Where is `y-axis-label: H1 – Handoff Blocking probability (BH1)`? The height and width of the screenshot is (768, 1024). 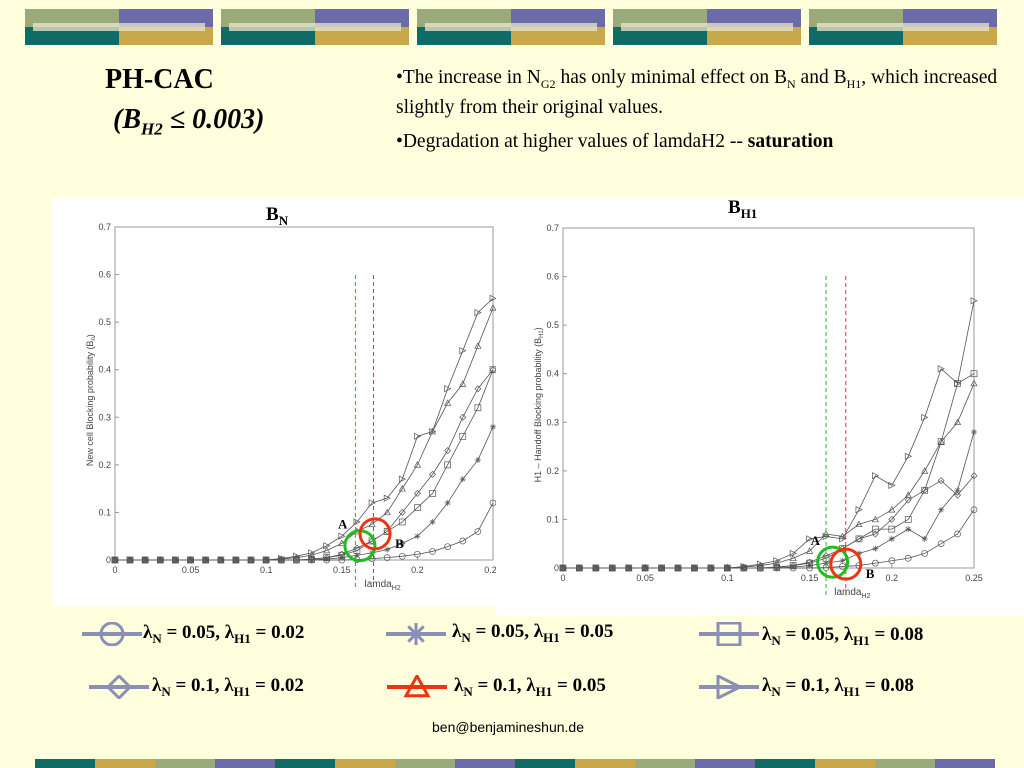
y-axis-label: H1 – Handoff Blocking probability (BH1) is located at coordinates (539, 404).